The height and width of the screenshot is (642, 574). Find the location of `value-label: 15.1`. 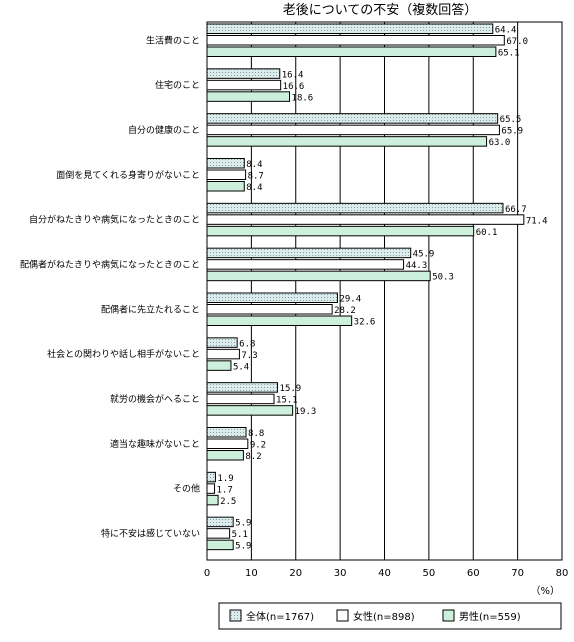

value-label: 15.1 is located at coordinates (287, 401).